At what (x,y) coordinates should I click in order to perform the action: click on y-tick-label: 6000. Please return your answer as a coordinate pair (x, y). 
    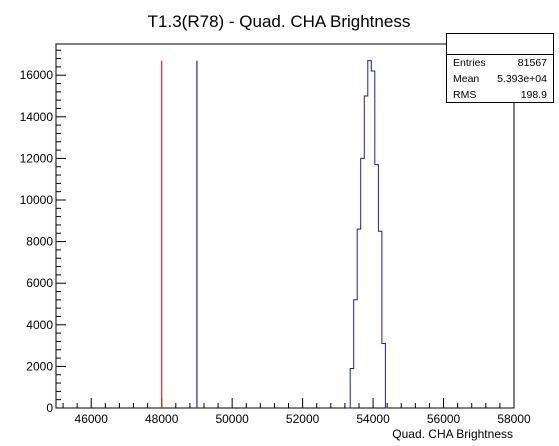
    Looking at the image, I should click on (39, 283).